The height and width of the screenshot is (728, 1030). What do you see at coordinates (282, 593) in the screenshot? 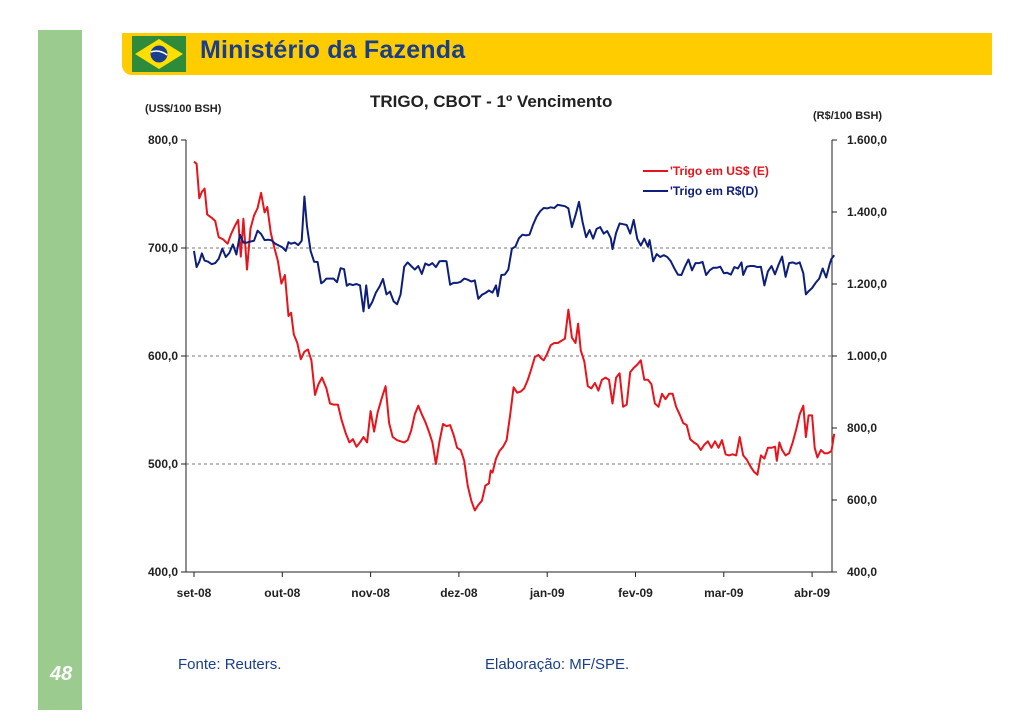
I see `x-tick-label: out-08` at bounding box center [282, 593].